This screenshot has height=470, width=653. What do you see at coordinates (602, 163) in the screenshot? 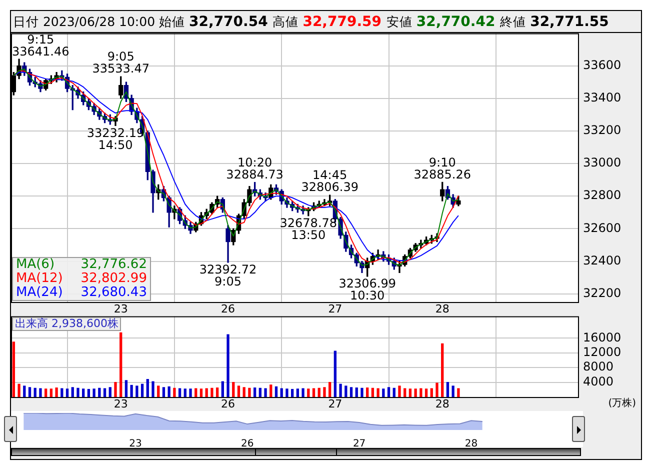
I see `y-tick-label: 33000` at bounding box center [602, 163].